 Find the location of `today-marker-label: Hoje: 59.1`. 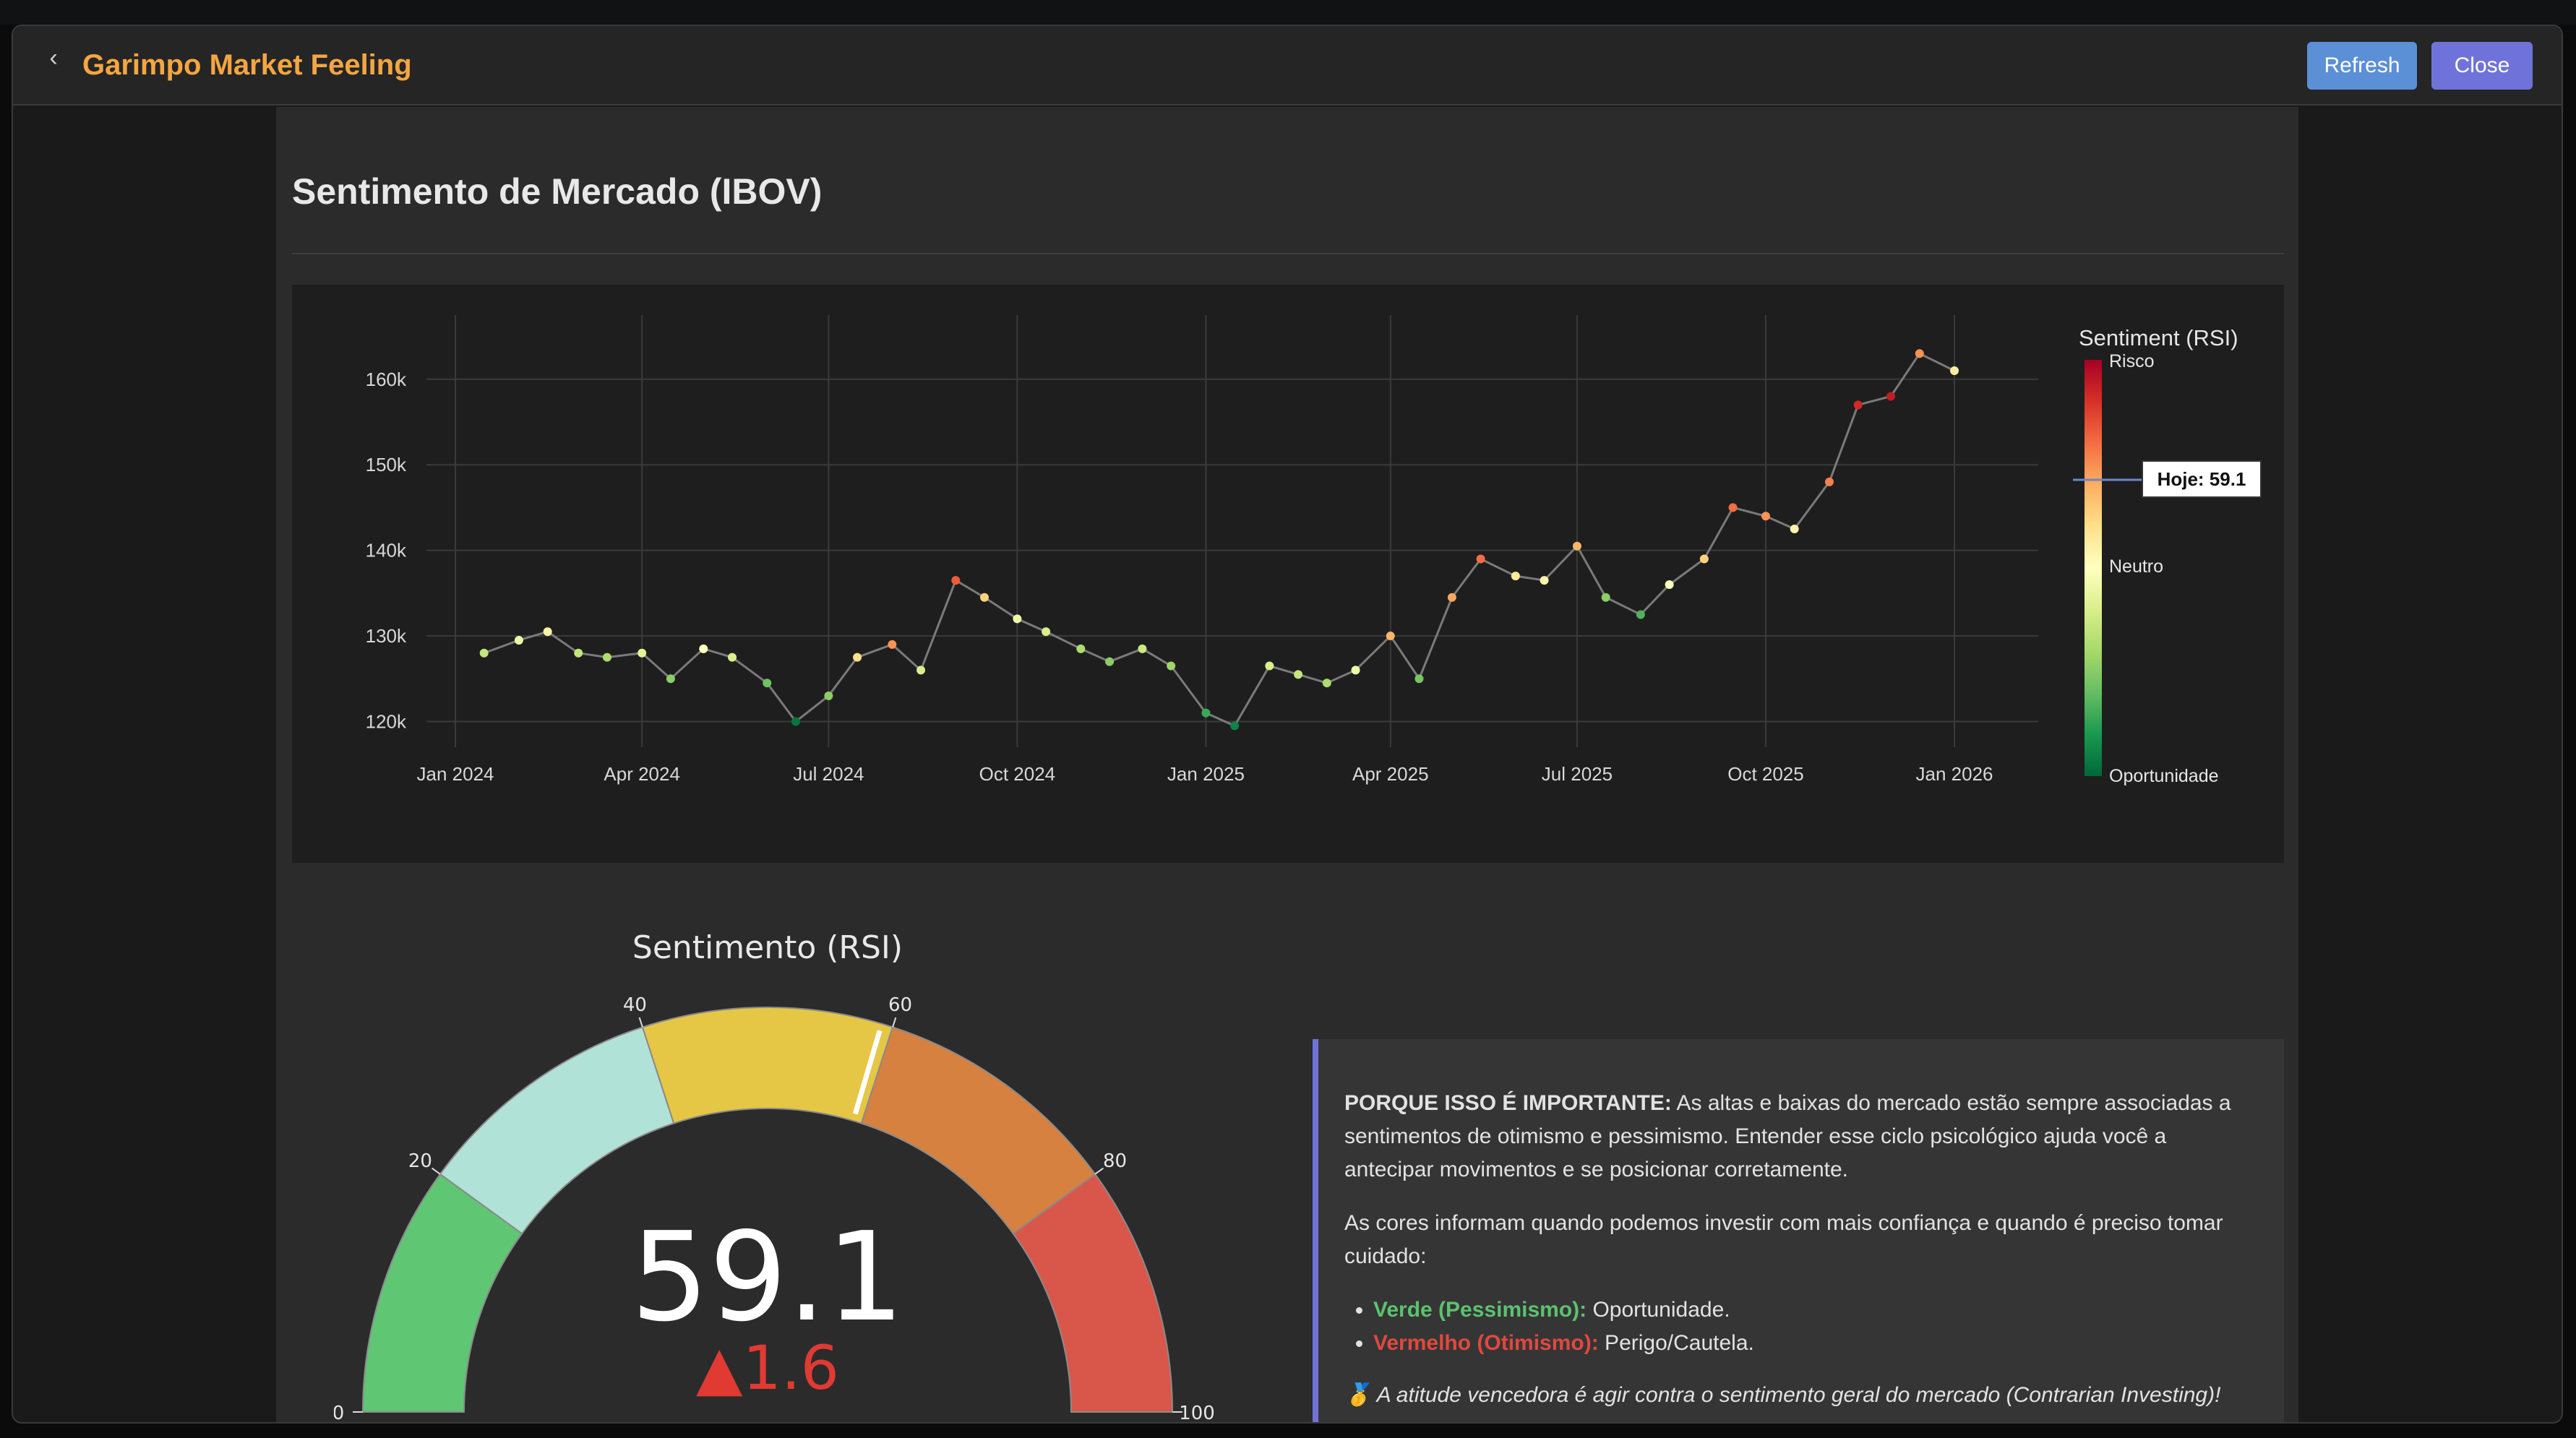

today-marker-label: Hoje: 59.1 is located at coordinates (2202, 479).